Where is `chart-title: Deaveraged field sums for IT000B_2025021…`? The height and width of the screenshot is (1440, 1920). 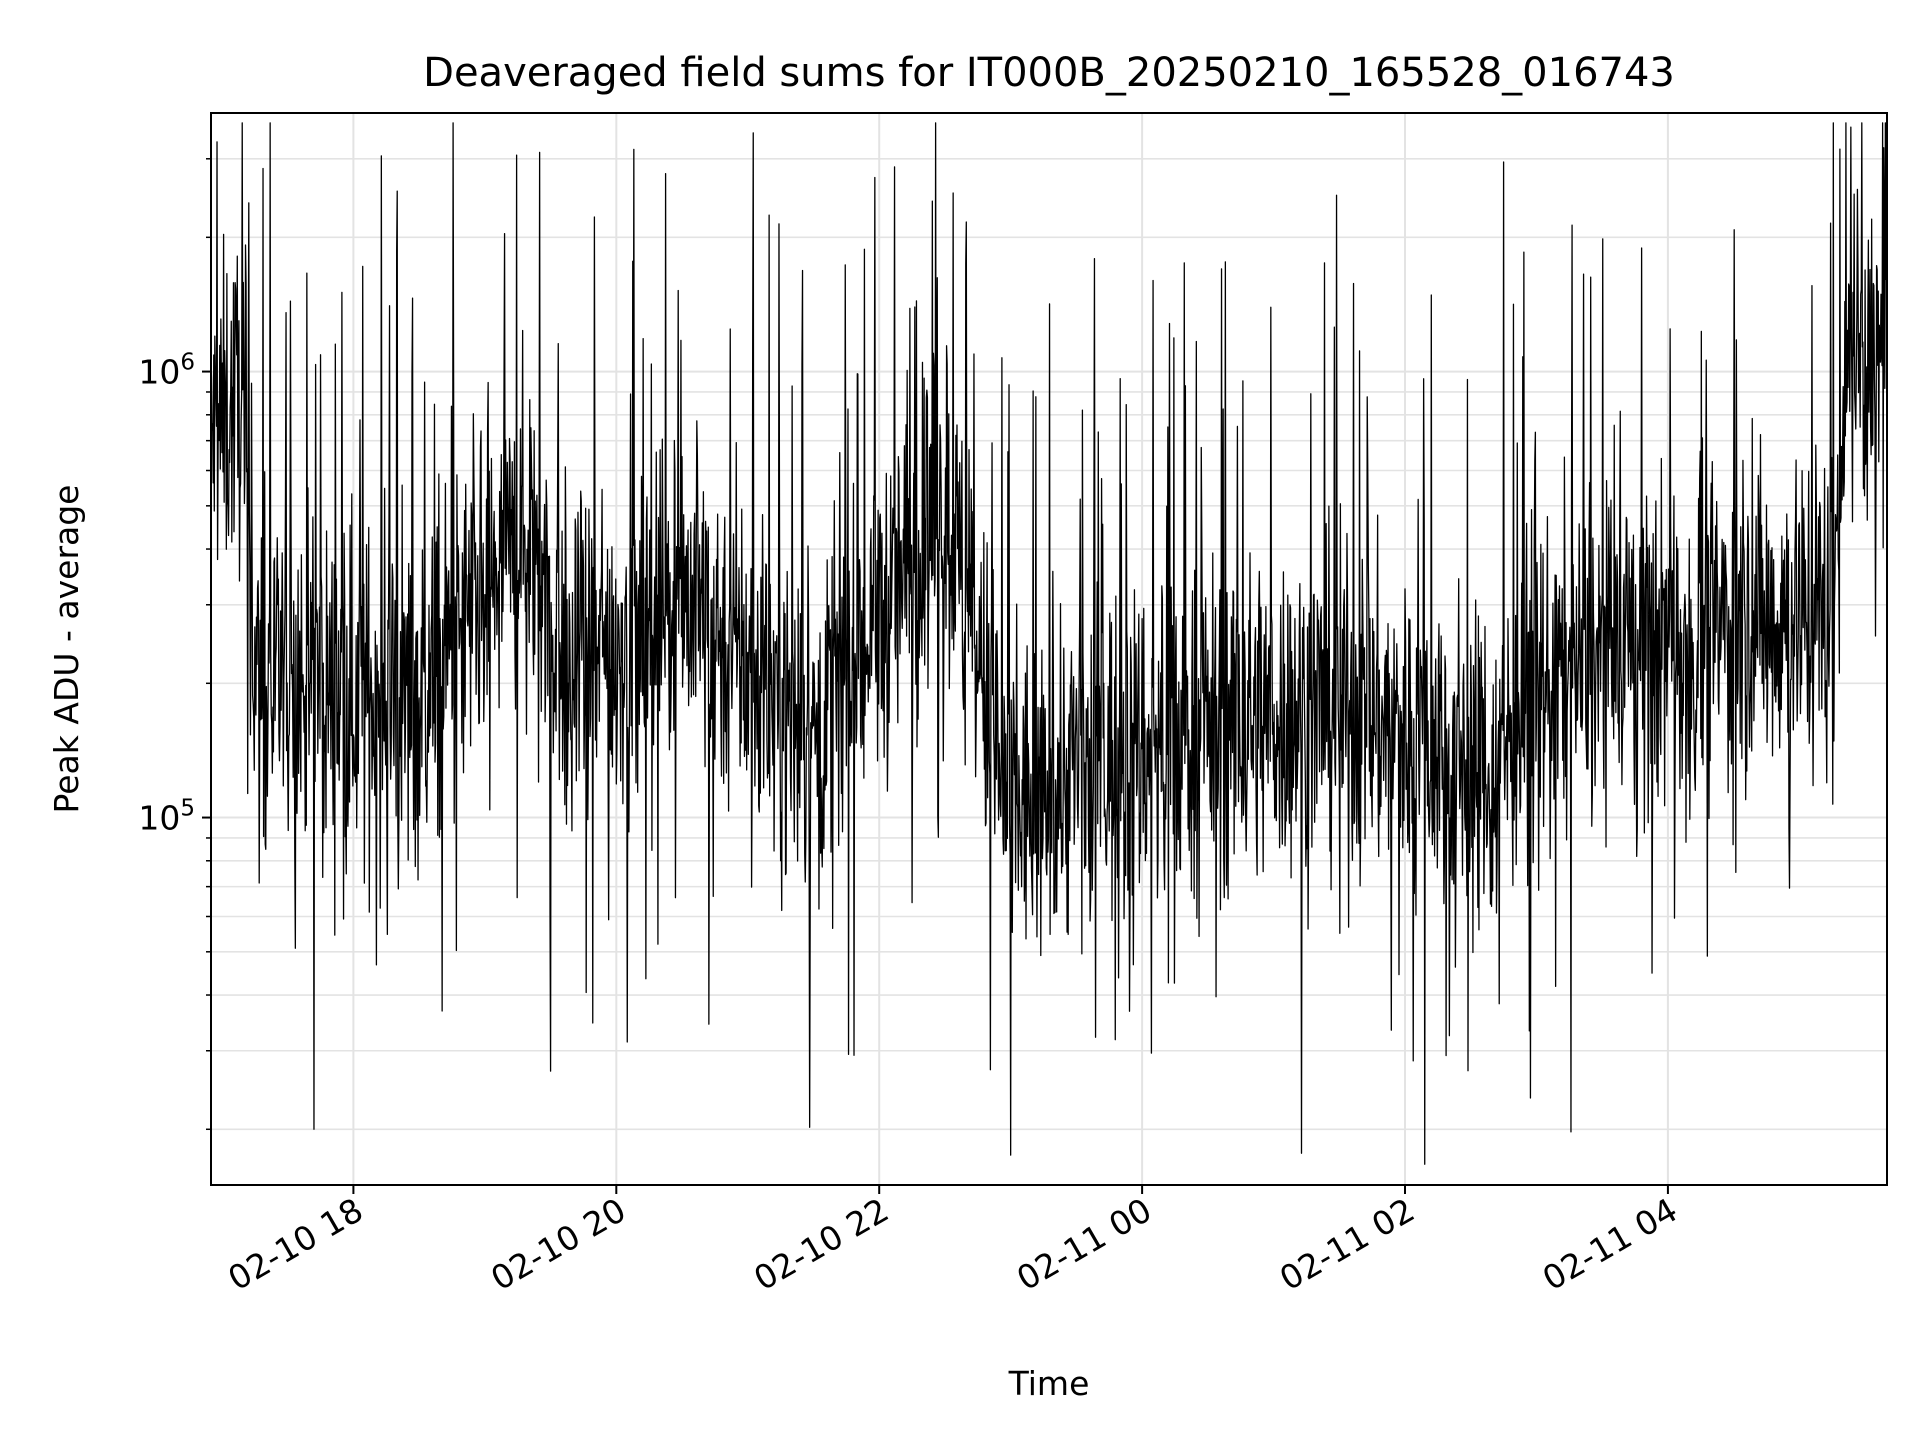
chart-title: Deaveraged field sums for IT000B_2025021… is located at coordinates (1049, 73).